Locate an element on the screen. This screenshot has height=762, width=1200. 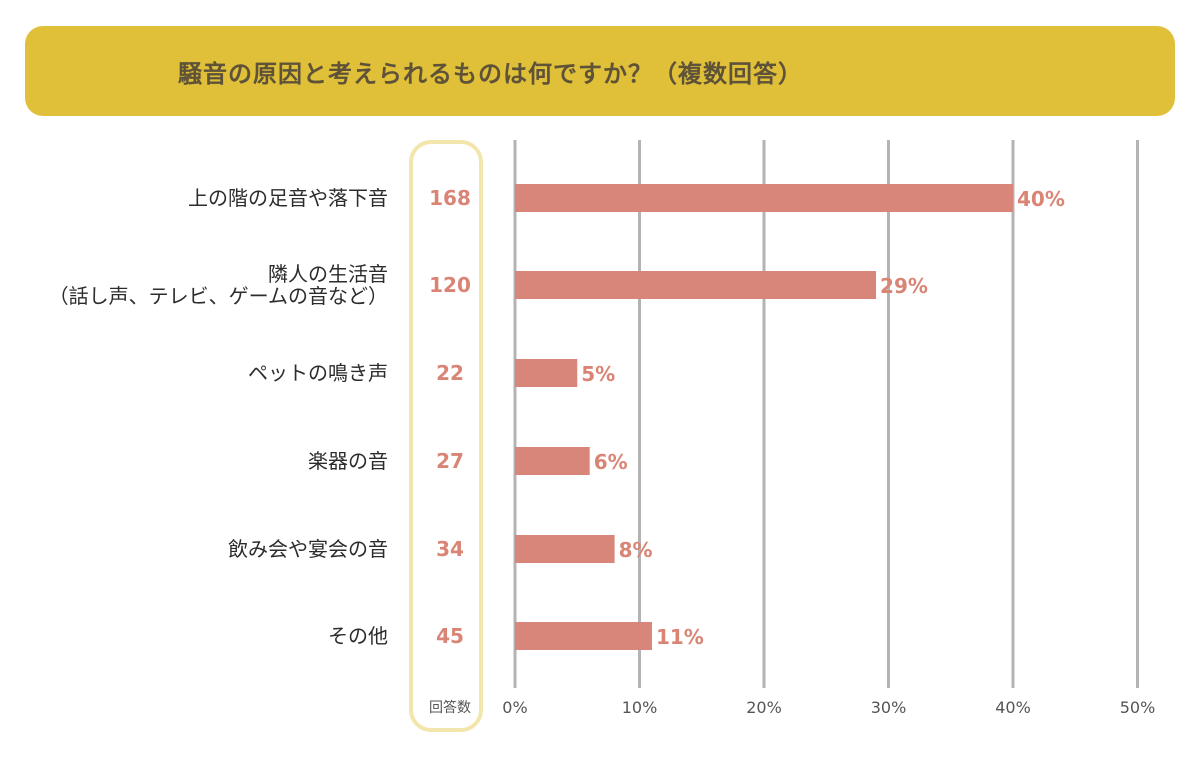
x-tick-label: 50% is located at coordinates (1138, 707).